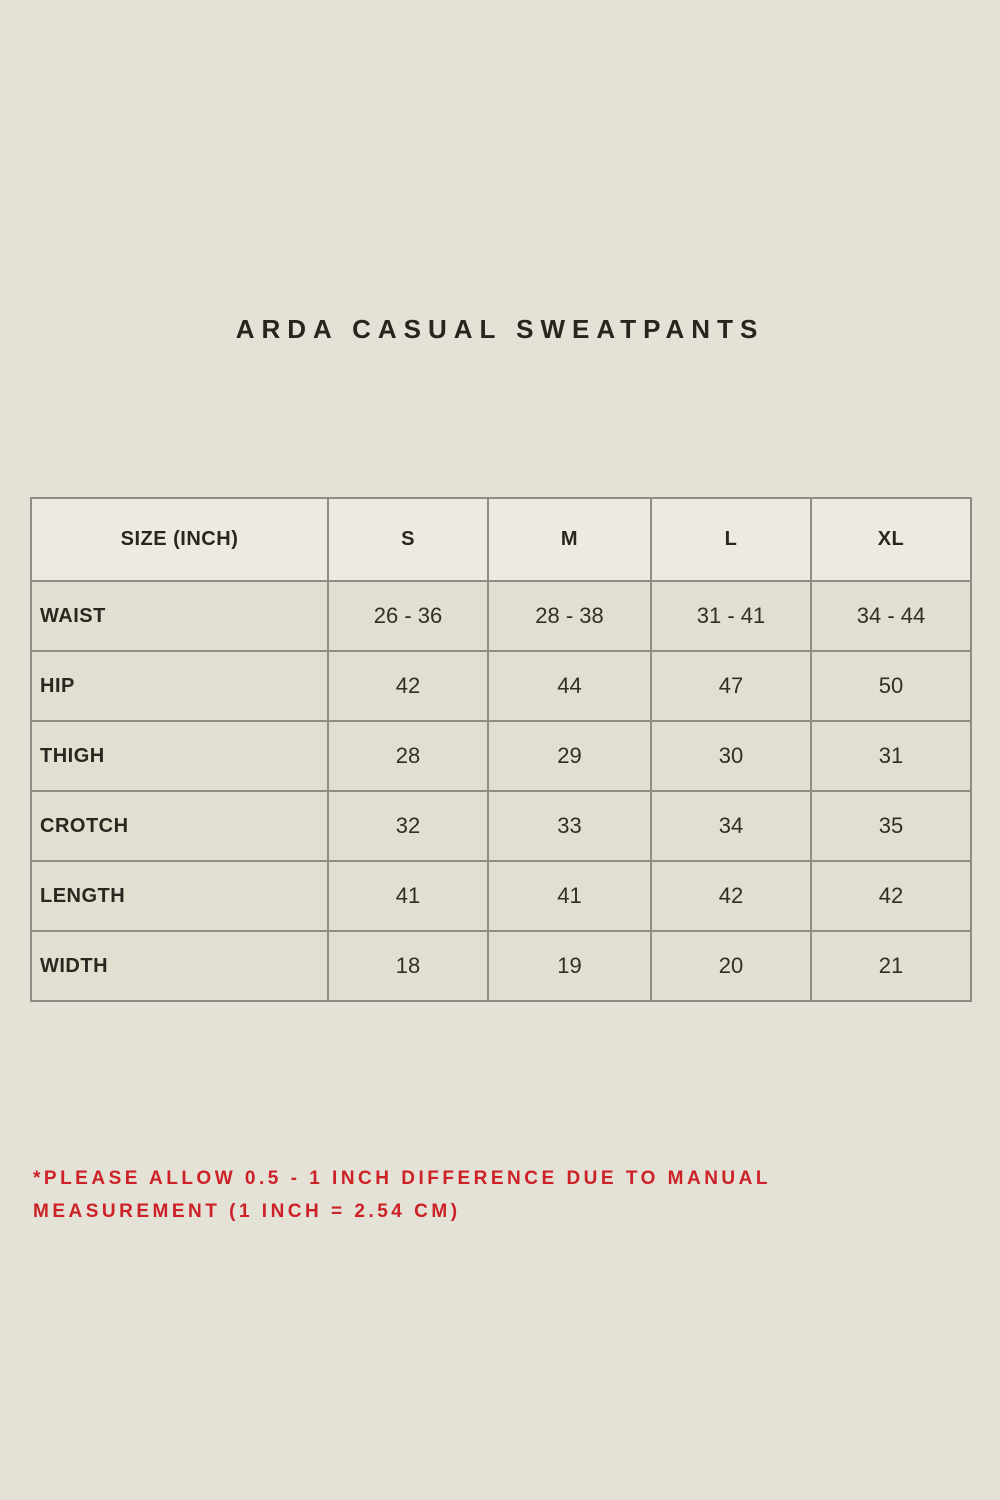 The image size is (1000, 1500). Describe the element at coordinates (179, 686) in the screenshot. I see `row-label: HIP` at that location.